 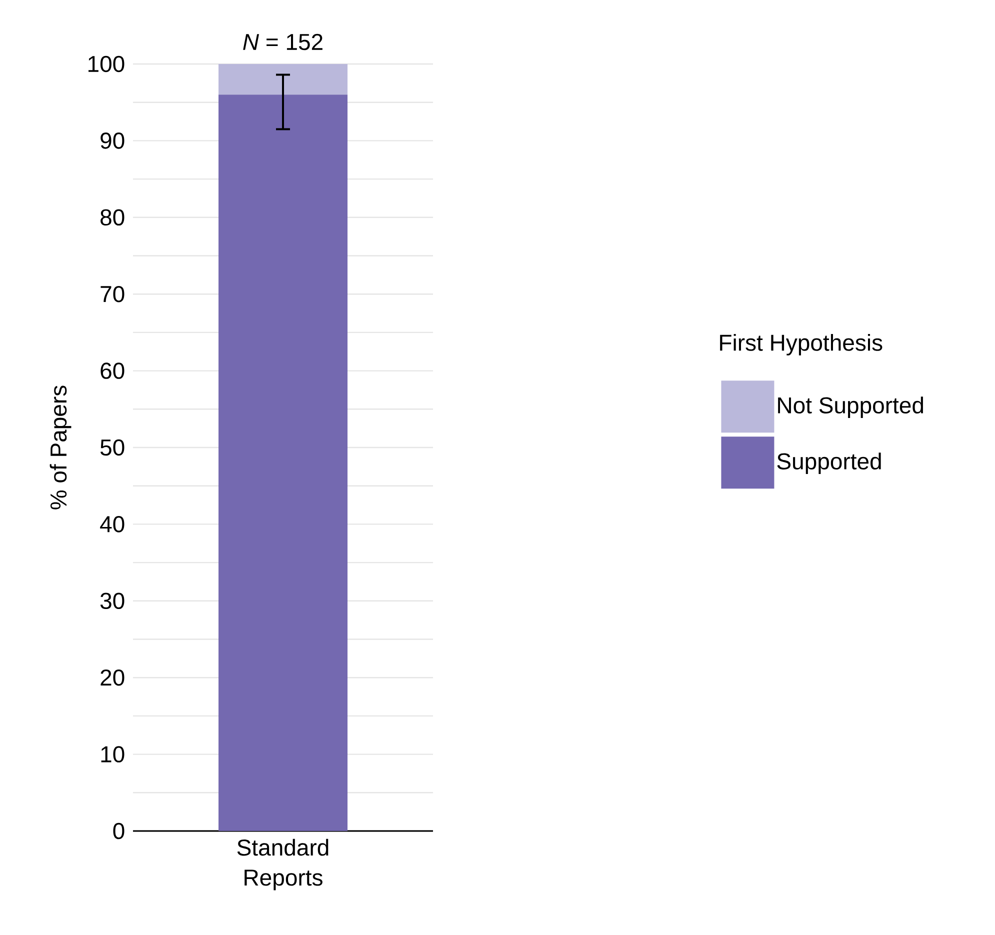 What do you see at coordinates (112, 601) in the screenshot?
I see `y-tick-label: 30` at bounding box center [112, 601].